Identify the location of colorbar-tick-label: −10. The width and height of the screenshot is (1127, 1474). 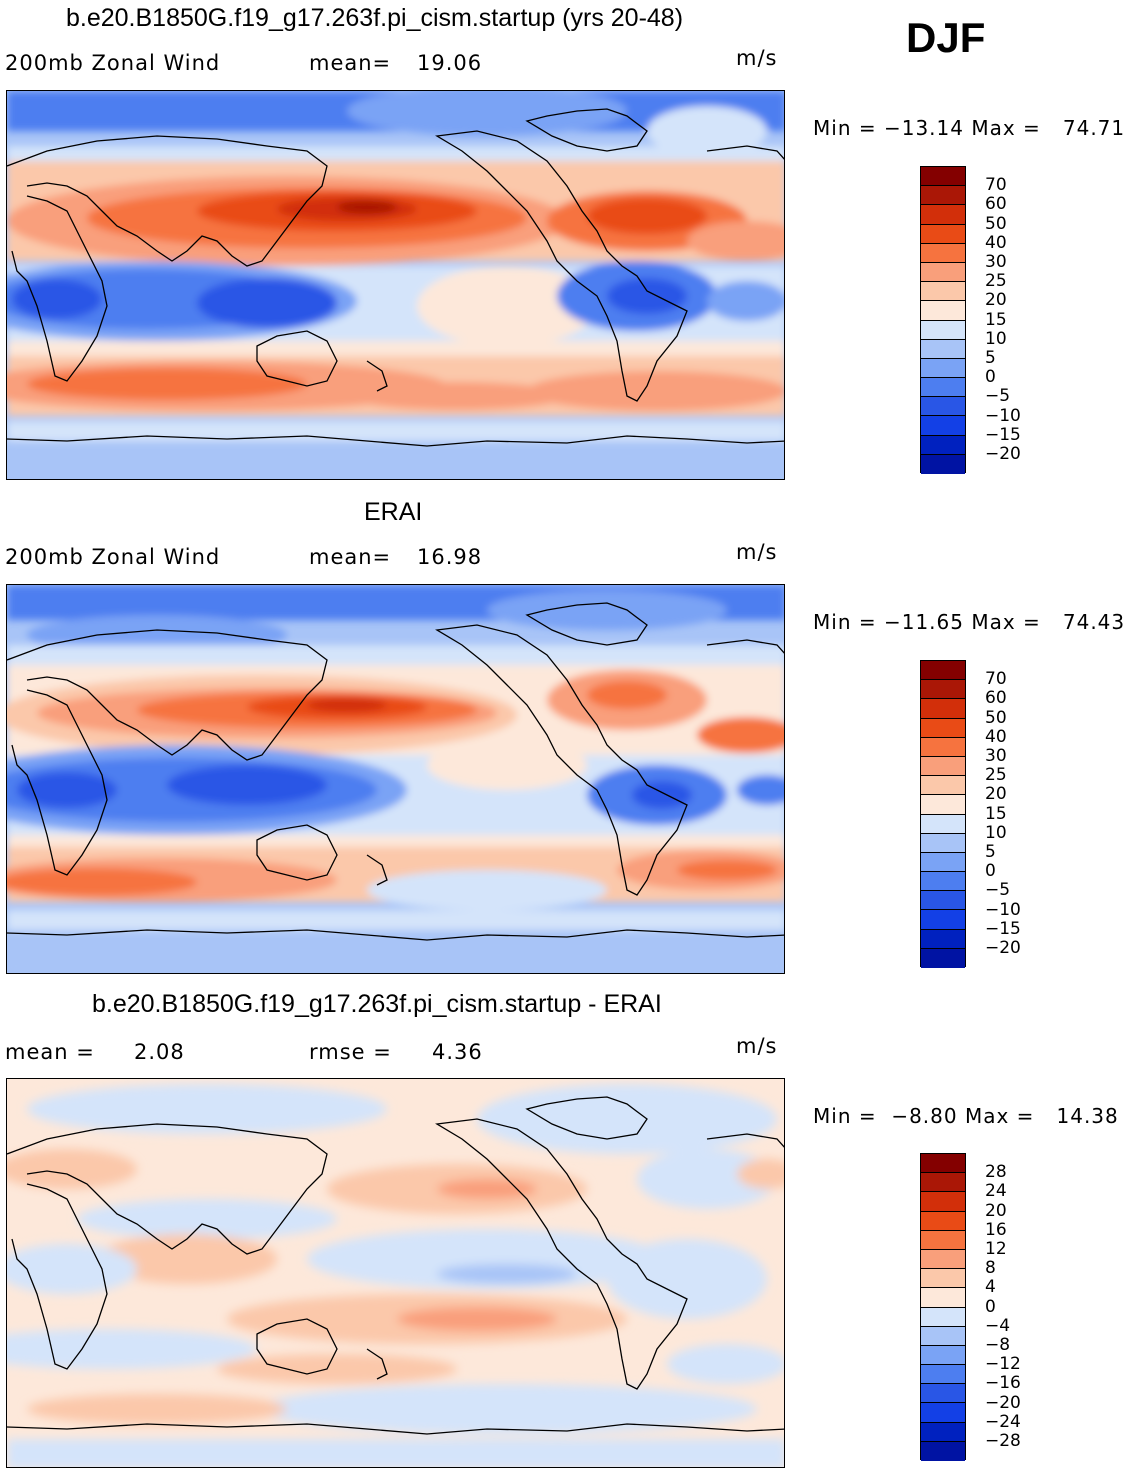
(1003, 909).